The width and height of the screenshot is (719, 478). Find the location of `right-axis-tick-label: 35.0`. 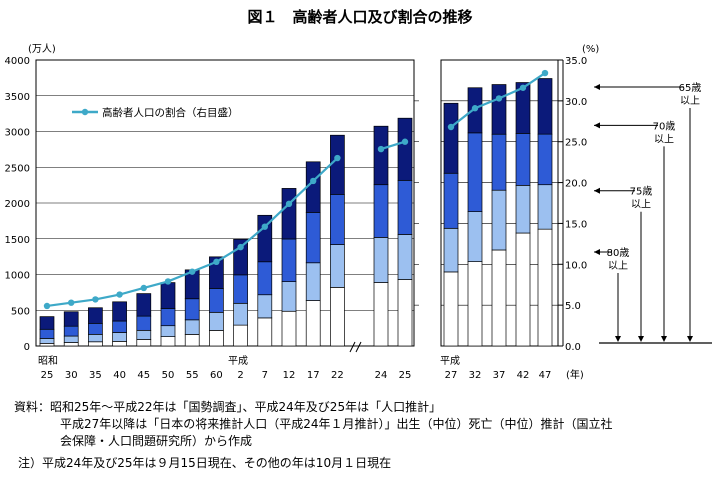

right-axis-tick-label: 35.0 is located at coordinates (576, 61).